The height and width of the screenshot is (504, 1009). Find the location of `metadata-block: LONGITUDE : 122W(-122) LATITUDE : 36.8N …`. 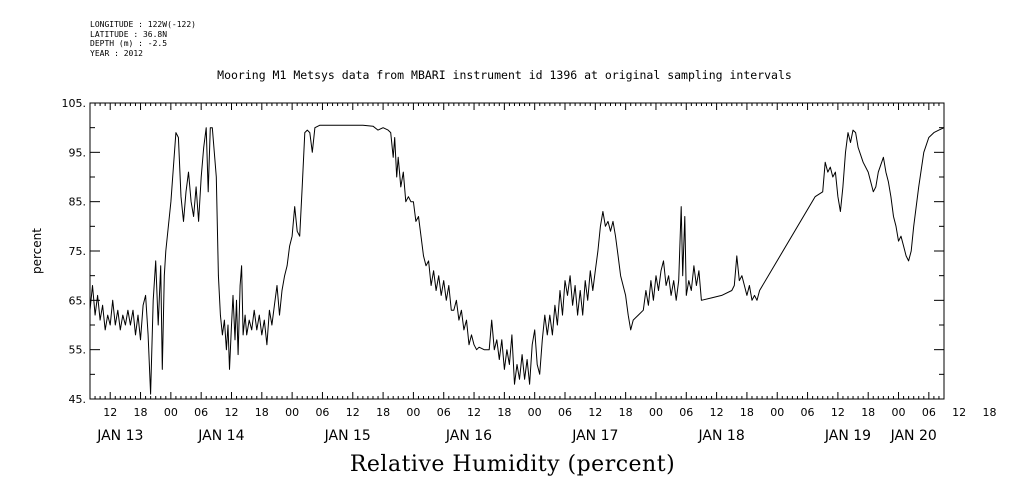

metadata-block: LONGITUDE : 122W(-122) LATITUDE : 36.8N … is located at coordinates (143, 39).